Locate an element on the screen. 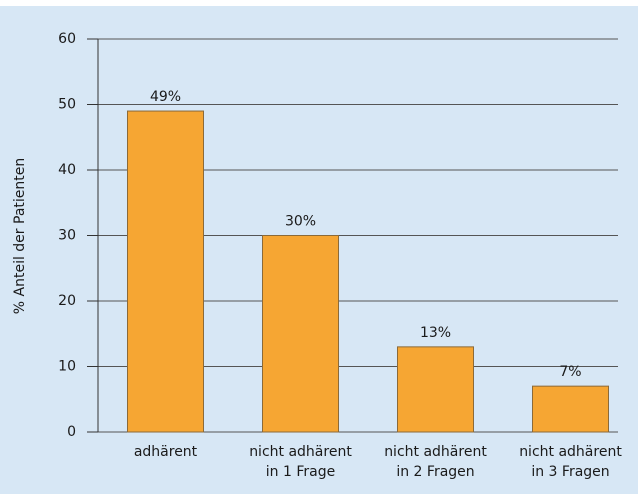 The width and height of the screenshot is (638, 494). y-axis-label: % Anteil der Patienten is located at coordinates (20, 236).